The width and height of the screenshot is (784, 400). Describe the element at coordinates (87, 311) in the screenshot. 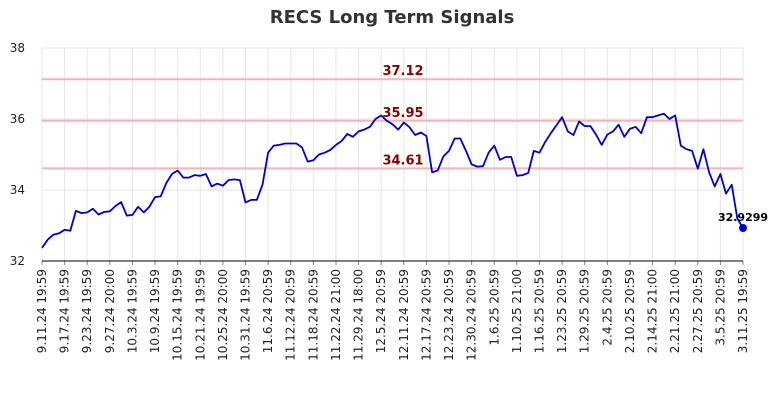

I see `x-tick-label: 9.23.24 19:59` at that location.